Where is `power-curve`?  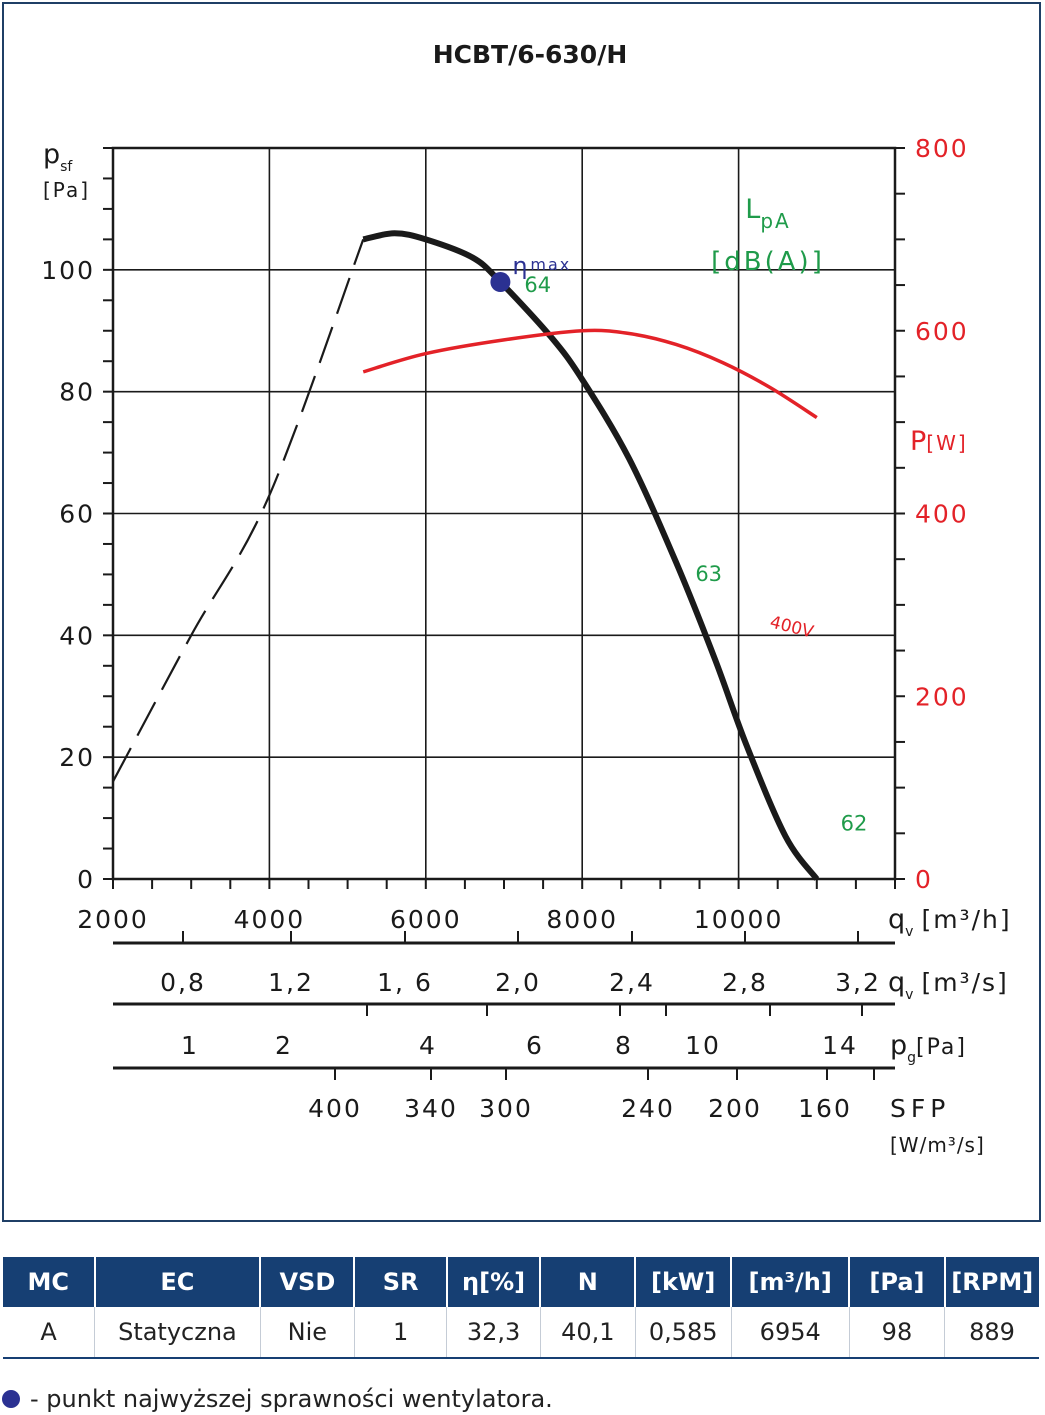
power-curve is located at coordinates (590, 374).